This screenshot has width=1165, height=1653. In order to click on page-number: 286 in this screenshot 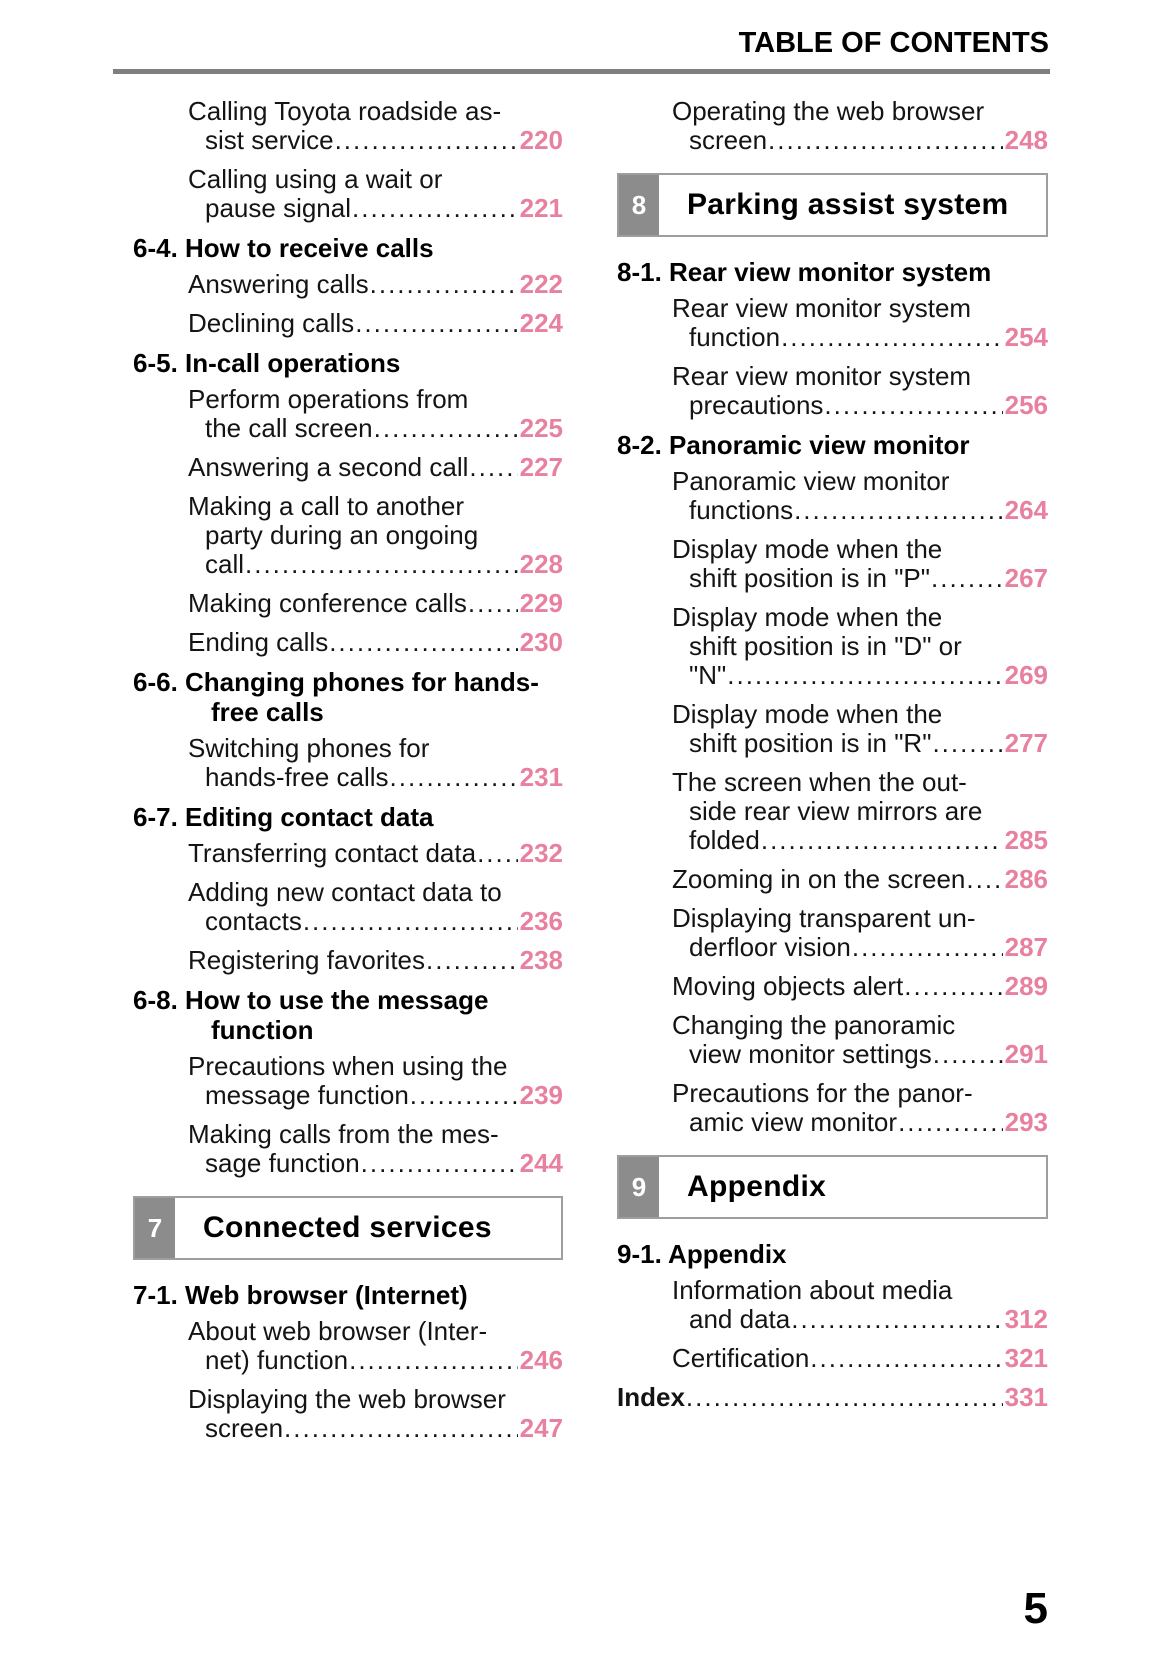, I will do `click(1026, 879)`.